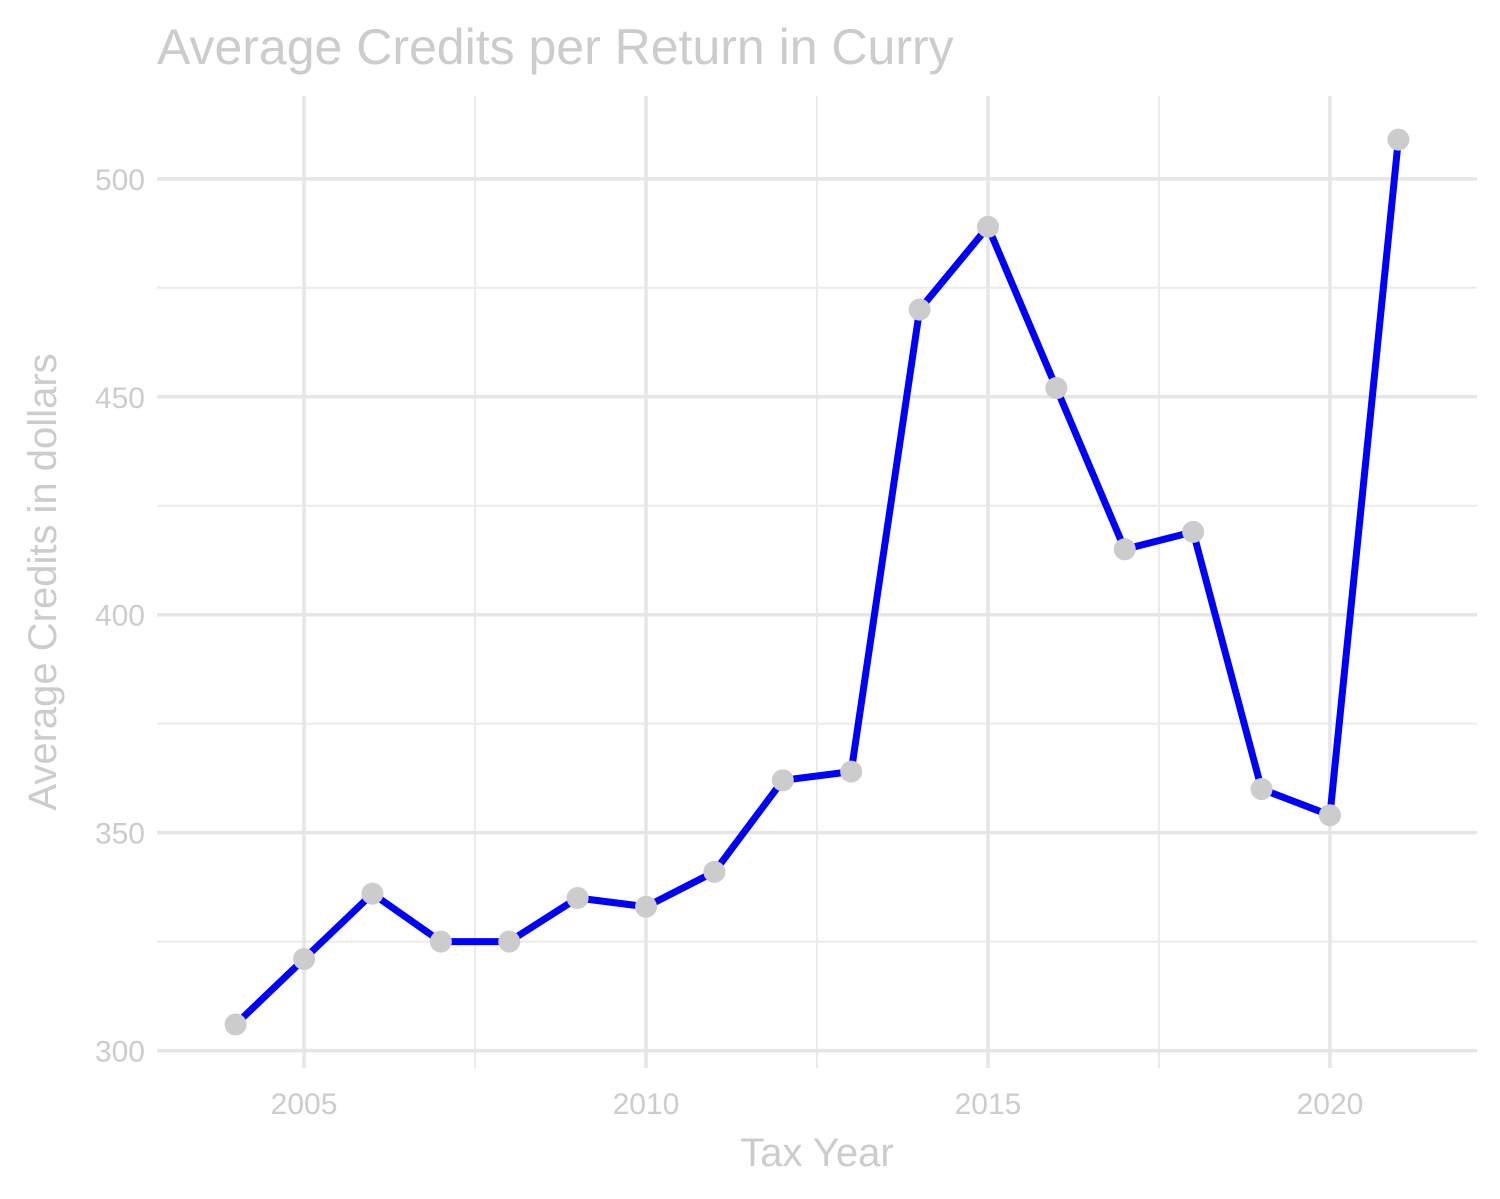 This screenshot has height=1199, width=1500. Describe the element at coordinates (646, 1104) in the screenshot. I see `x-tick-label: 2010` at that location.